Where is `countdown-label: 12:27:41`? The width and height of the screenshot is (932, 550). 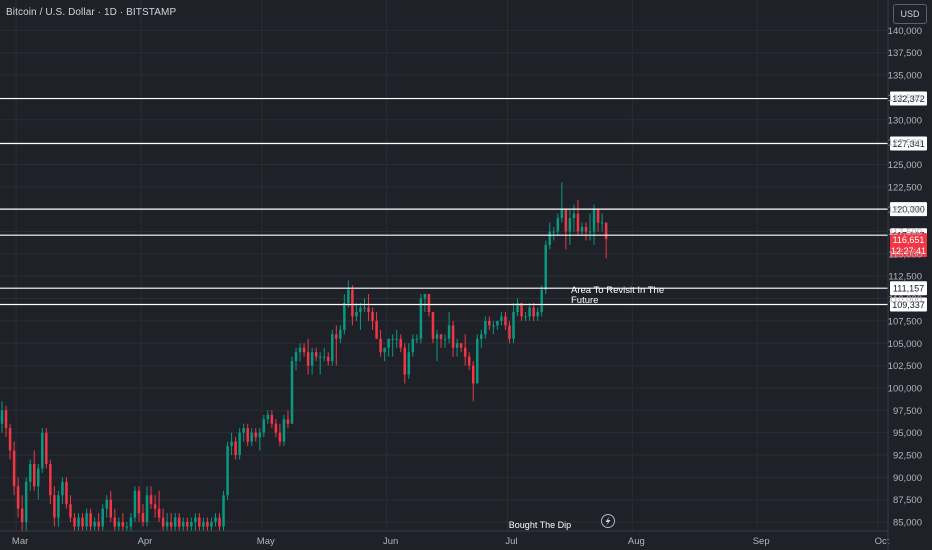 countdown-label: 12:27:41 is located at coordinates (908, 251).